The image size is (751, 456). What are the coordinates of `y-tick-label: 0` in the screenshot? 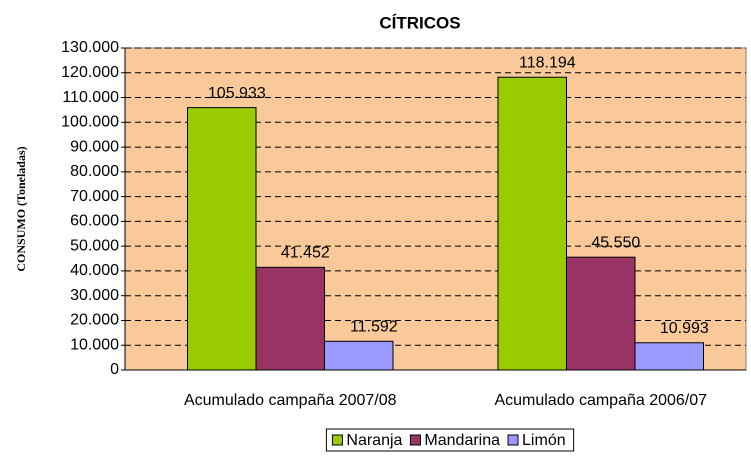 It's located at (114, 369).